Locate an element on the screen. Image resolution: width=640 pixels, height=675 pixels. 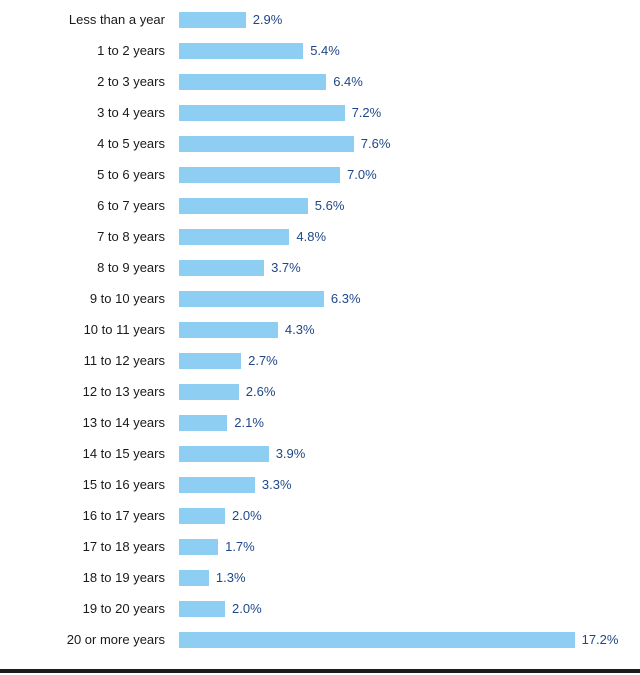
value-label: 7.2% is located at coordinates (366, 112).